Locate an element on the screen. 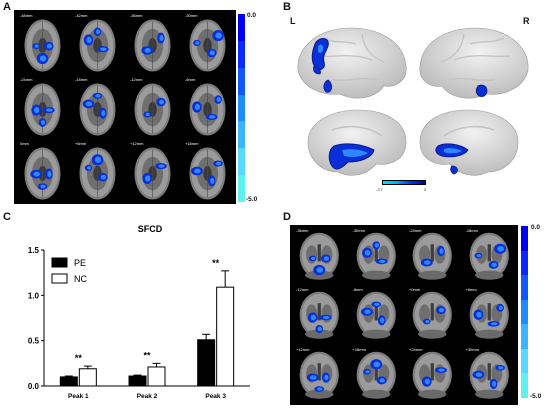 The width and height of the screenshot is (554, 411). coronal-slice-label: -36mm is located at coordinates (302, 230).